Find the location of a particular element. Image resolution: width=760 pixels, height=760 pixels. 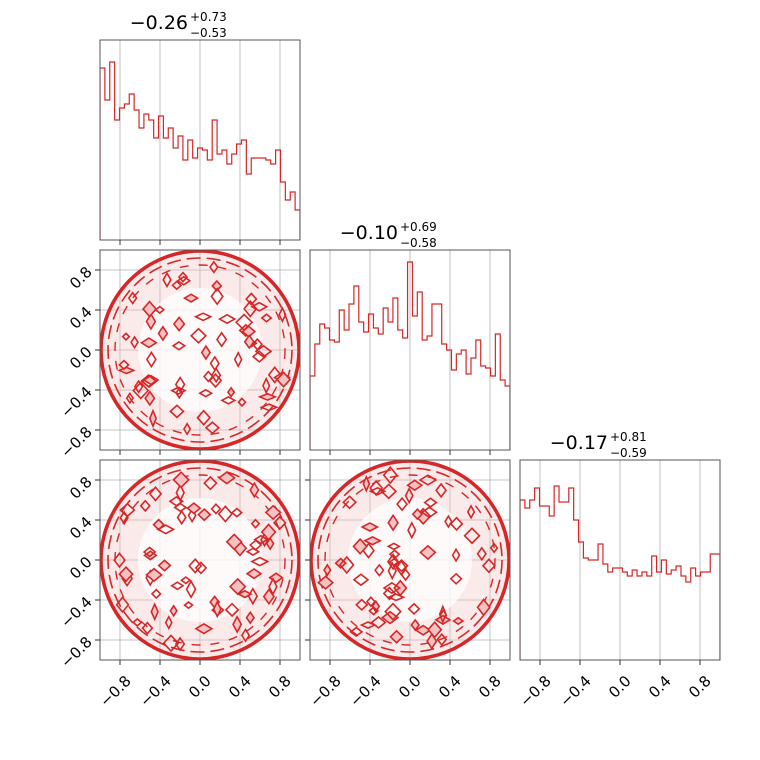

ytick-label-scatter-2-0-4: 0.8 is located at coordinates (81, 488).